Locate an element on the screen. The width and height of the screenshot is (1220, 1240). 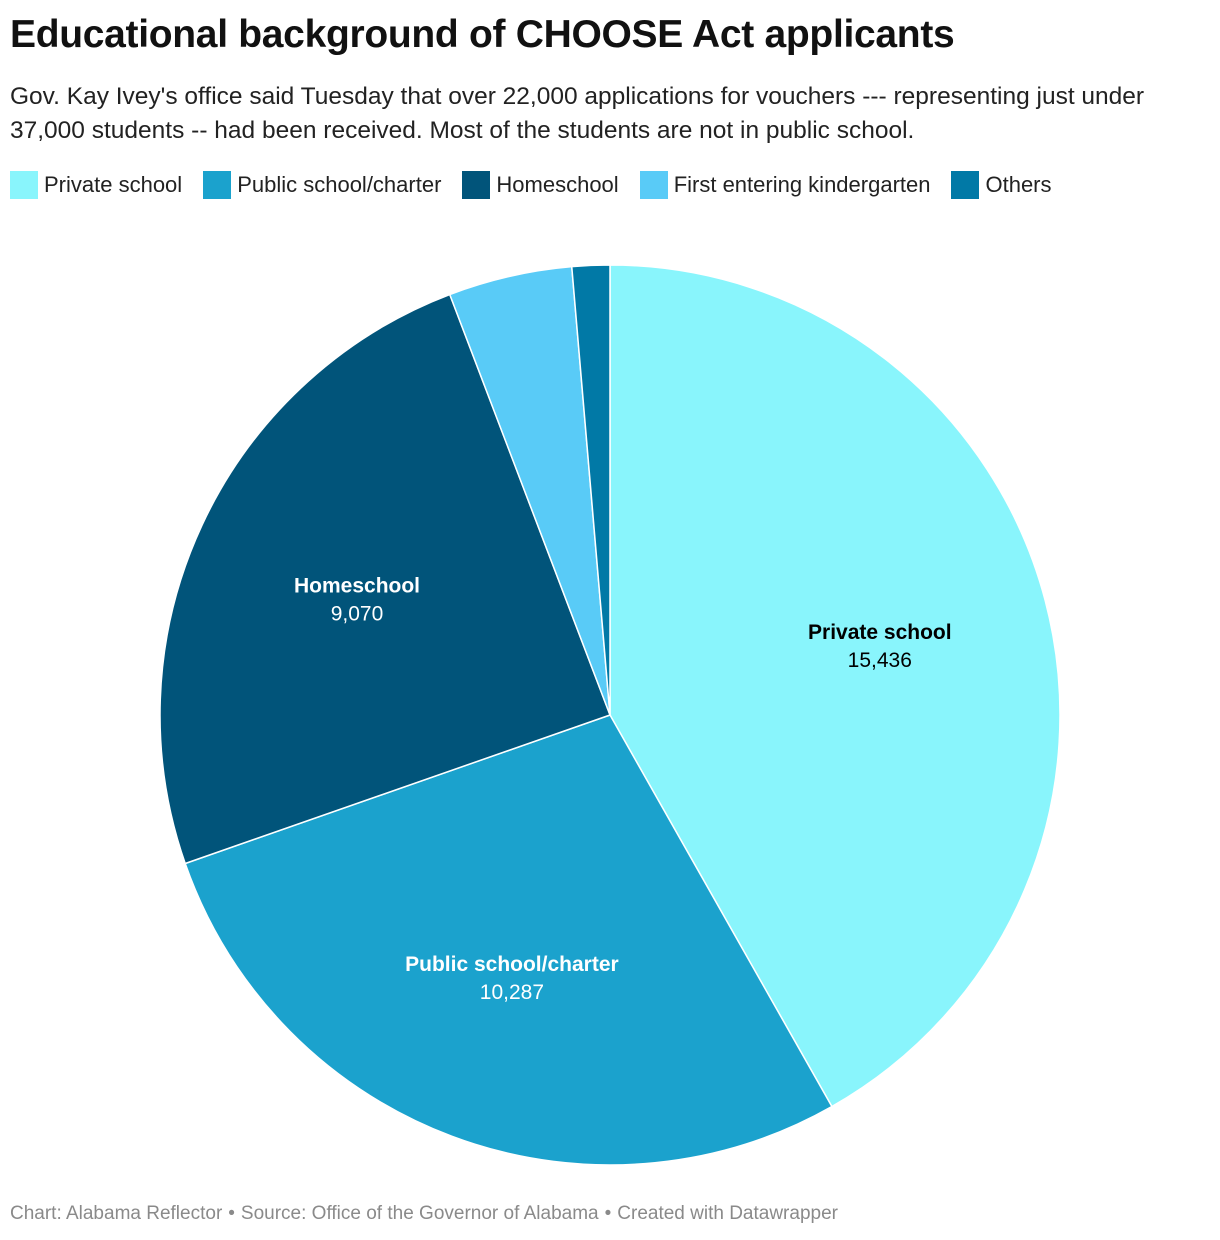
legend-label: Public school/charter is located at coordinates (339, 184).